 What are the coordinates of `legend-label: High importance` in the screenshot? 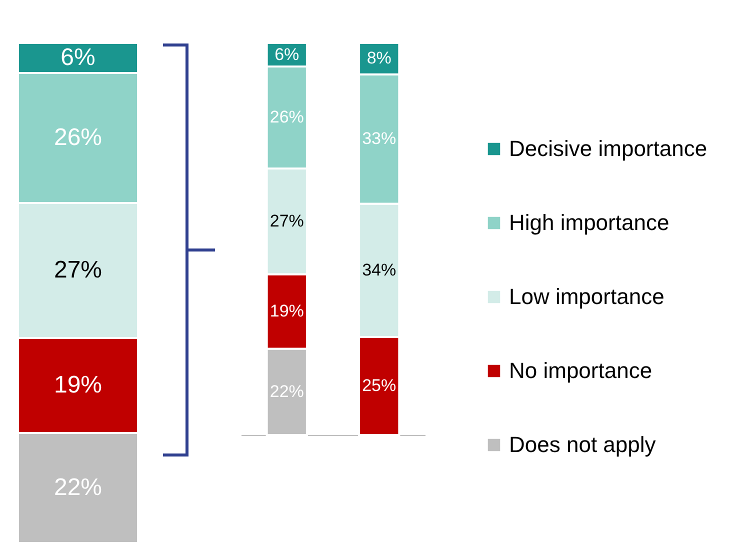 It's located at (589, 222).